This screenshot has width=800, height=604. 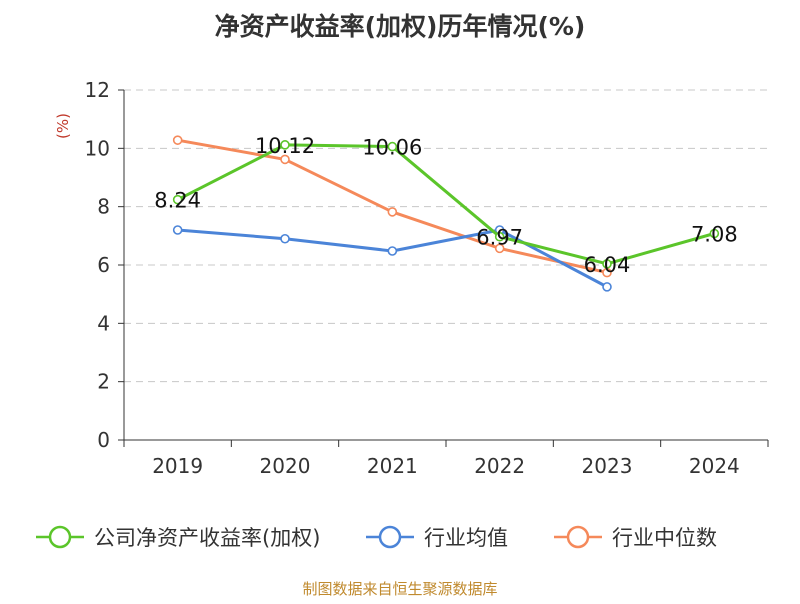 I want to click on data-label: 7.08, so click(x=714, y=235).